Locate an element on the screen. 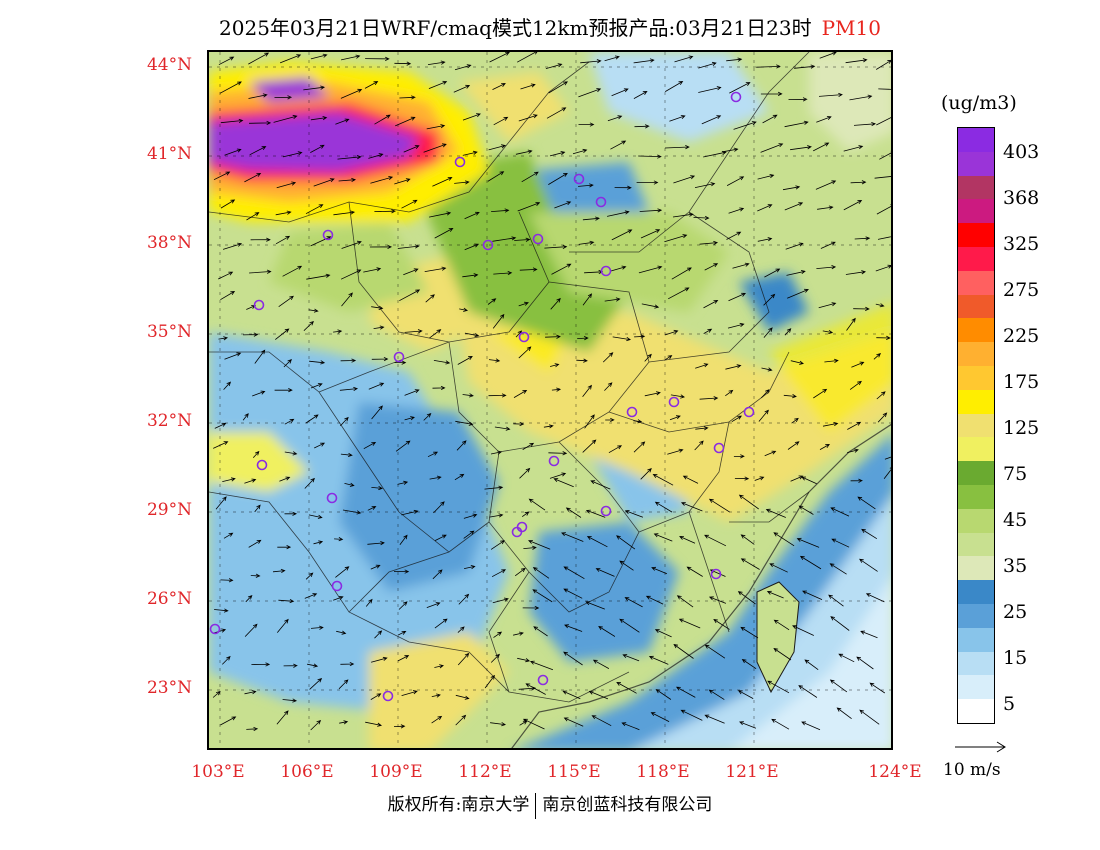 The width and height of the screenshot is (1100, 850). wind-reference-arrow is located at coordinates (980, 747).